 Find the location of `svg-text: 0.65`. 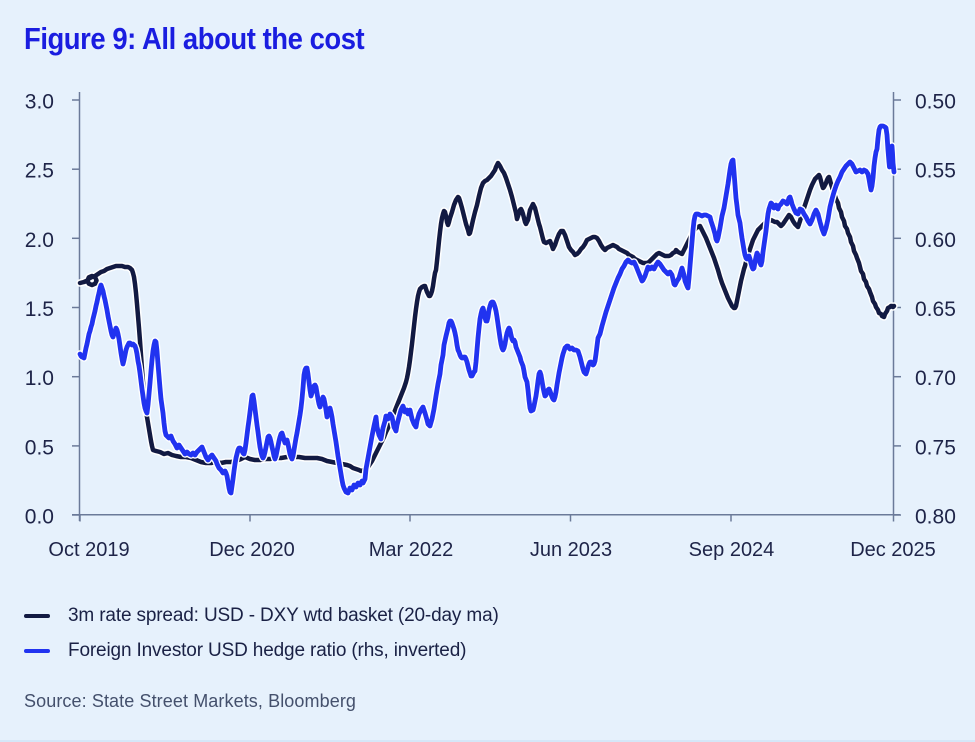

svg-text: 0.65 is located at coordinates (935, 309).